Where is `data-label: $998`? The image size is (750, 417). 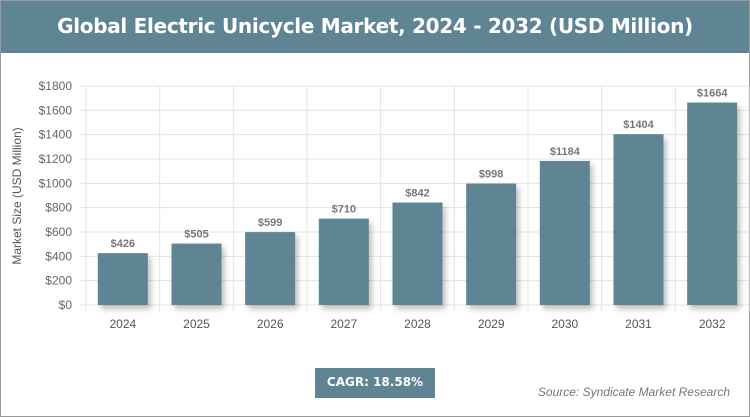 data-label: $998 is located at coordinates (491, 175).